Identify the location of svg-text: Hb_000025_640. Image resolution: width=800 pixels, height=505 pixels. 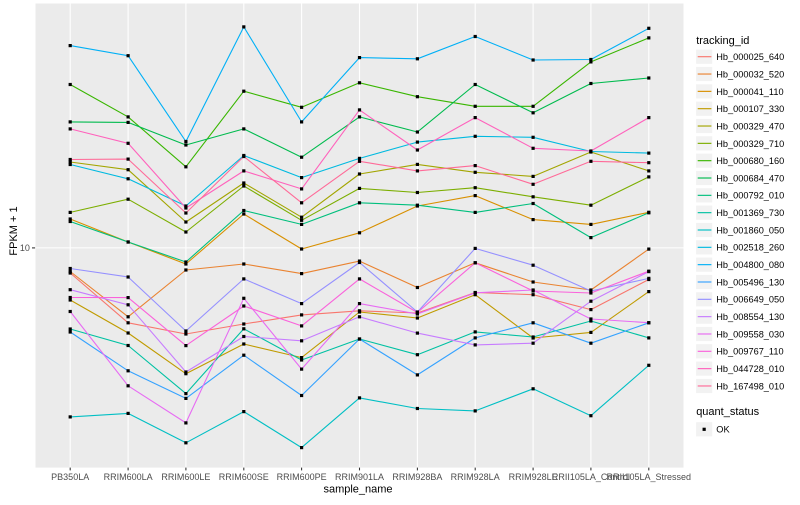
(750, 57).